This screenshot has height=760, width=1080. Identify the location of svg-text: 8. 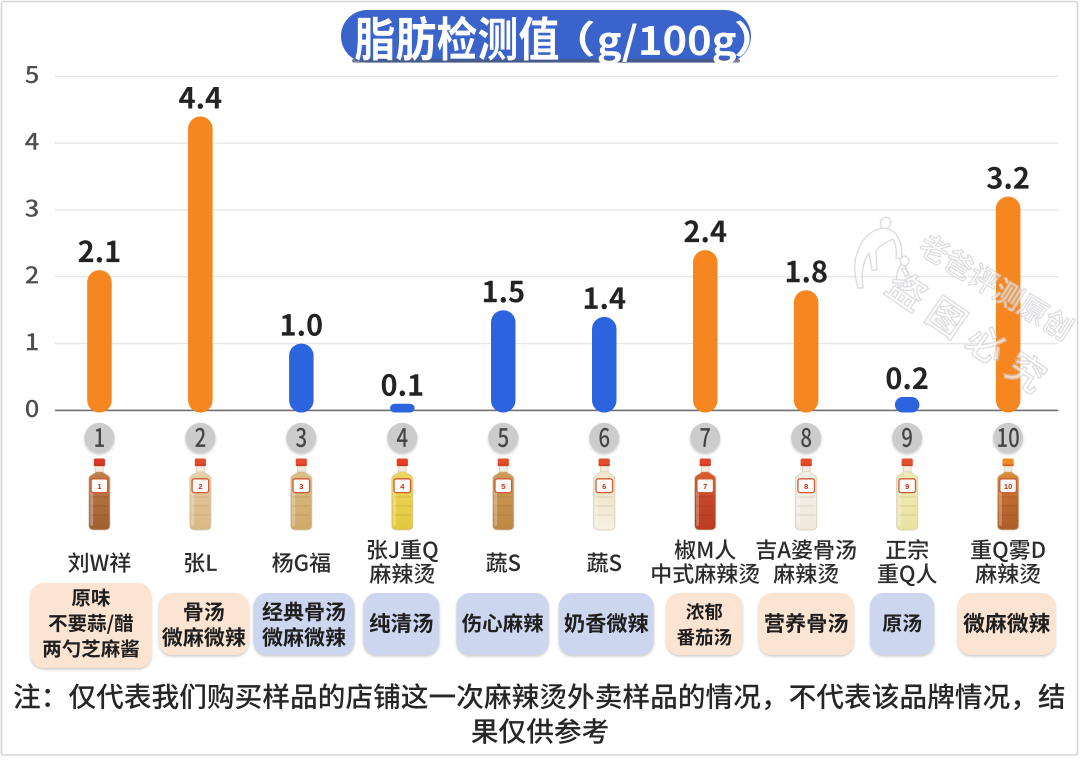
(806, 486).